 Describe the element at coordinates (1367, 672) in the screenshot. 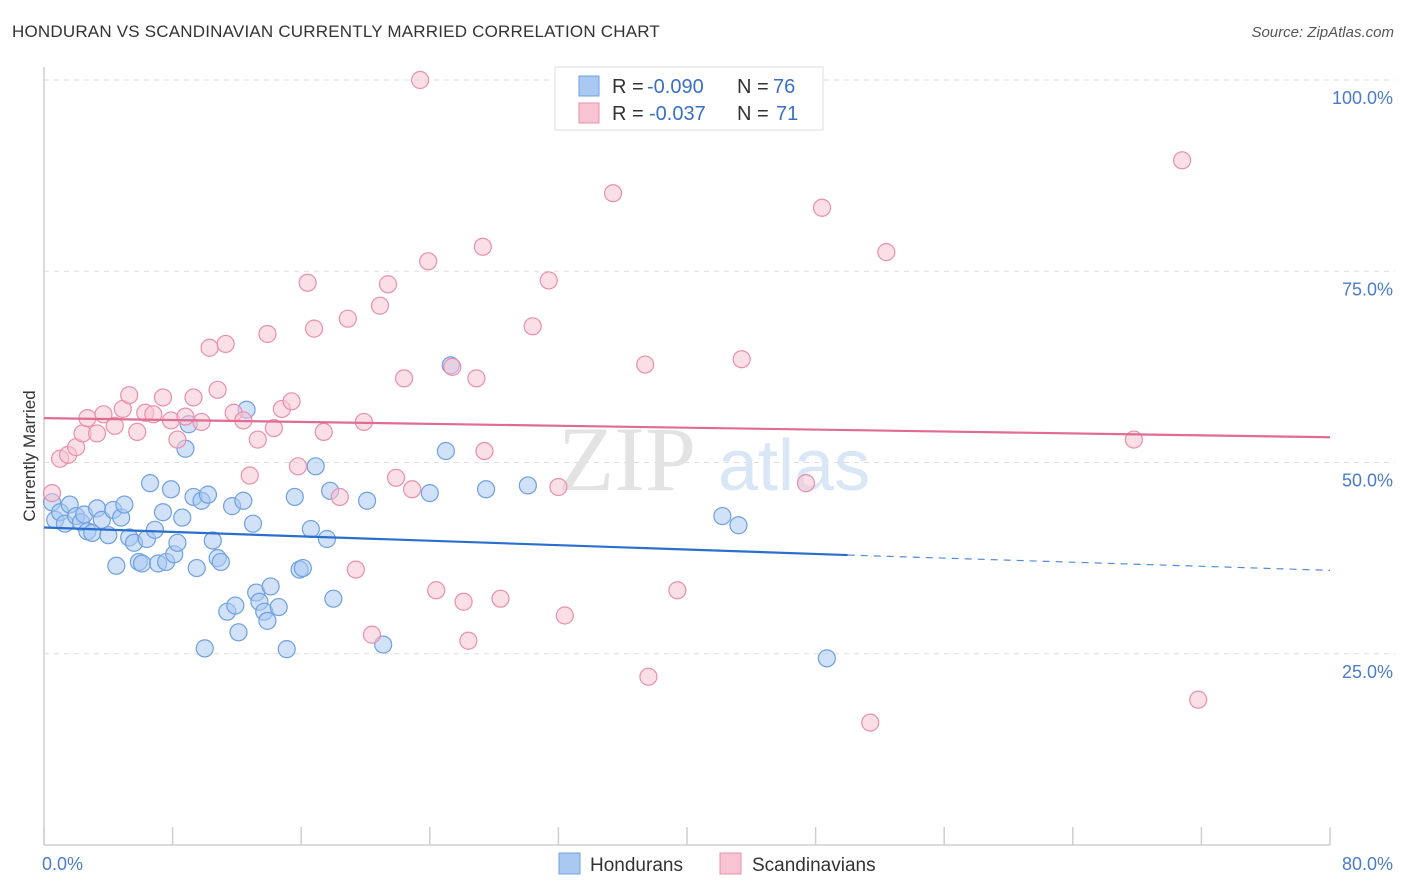

I see `y-tick-label-25: 25.0%` at that location.